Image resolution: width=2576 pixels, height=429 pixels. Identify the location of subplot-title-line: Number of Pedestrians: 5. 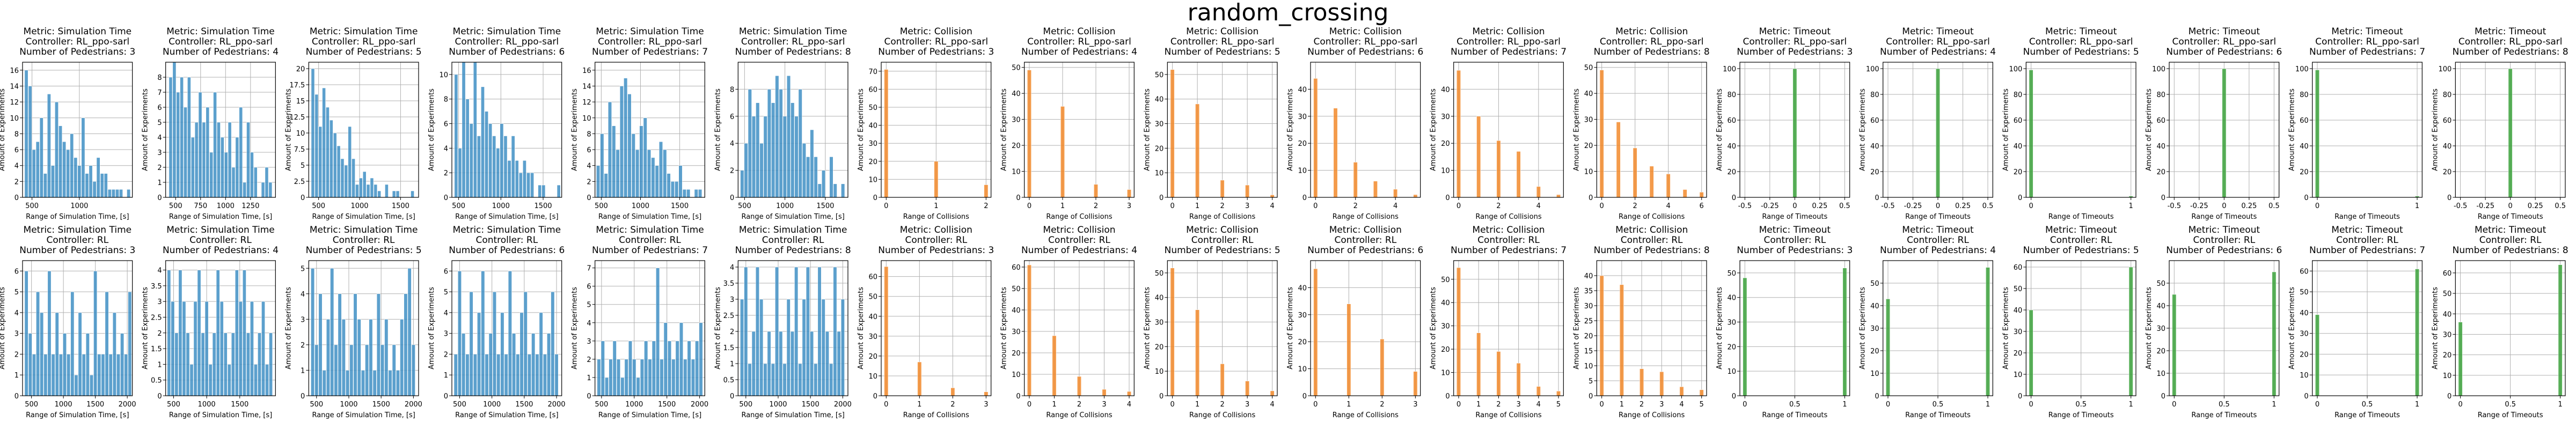
(364, 52).